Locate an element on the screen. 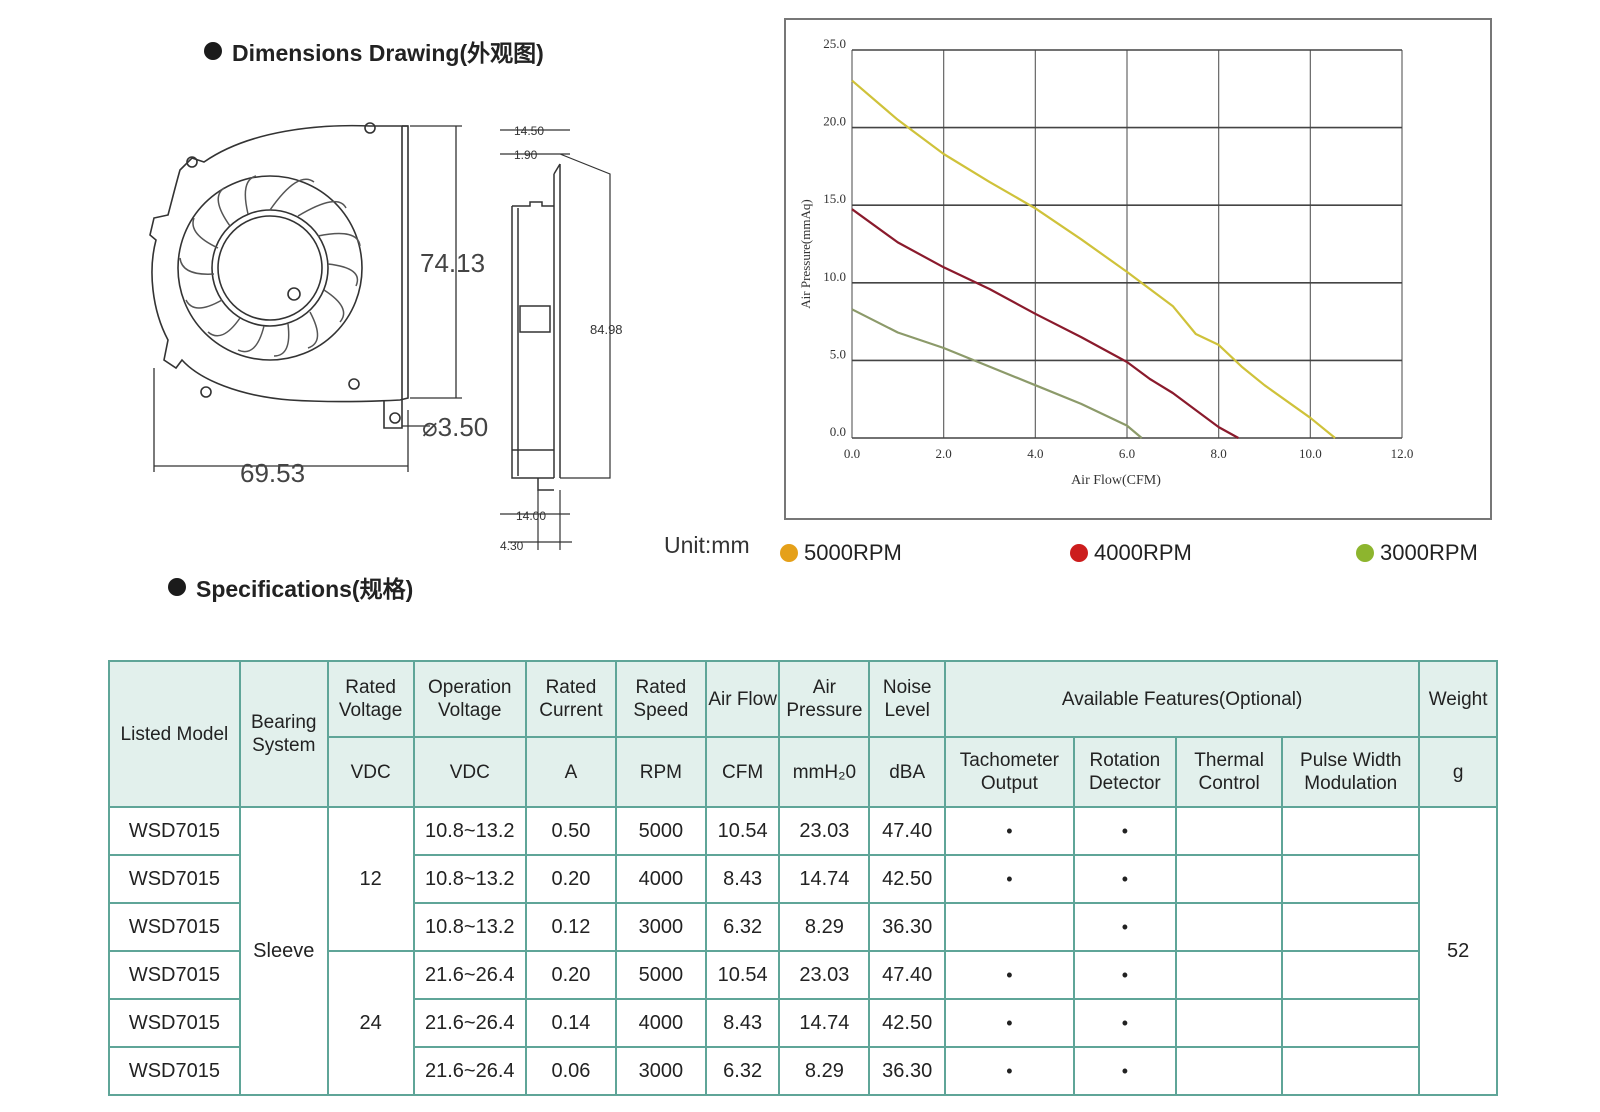 Image resolution: width=1600 pixels, height=1112 pixels. unit-rated-speed: RPM is located at coordinates (660, 772).